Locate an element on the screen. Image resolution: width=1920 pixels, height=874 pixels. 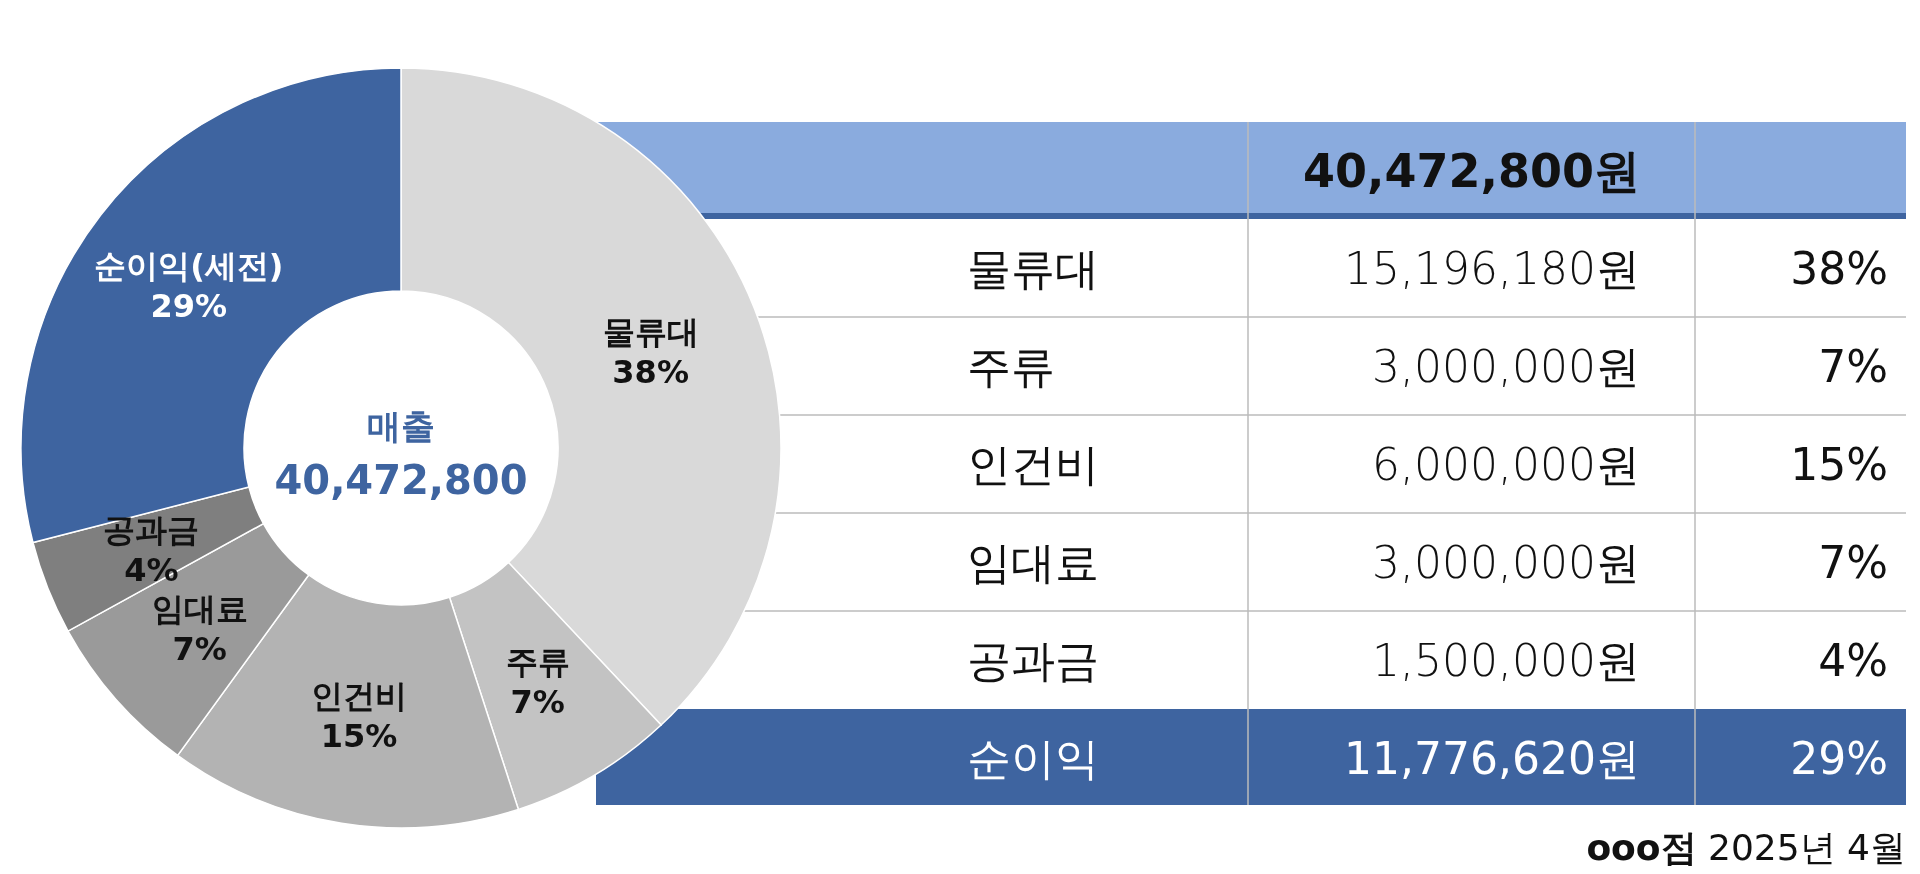
text: ooo점 2025년 4월 is located at coordinates (1746, 847).